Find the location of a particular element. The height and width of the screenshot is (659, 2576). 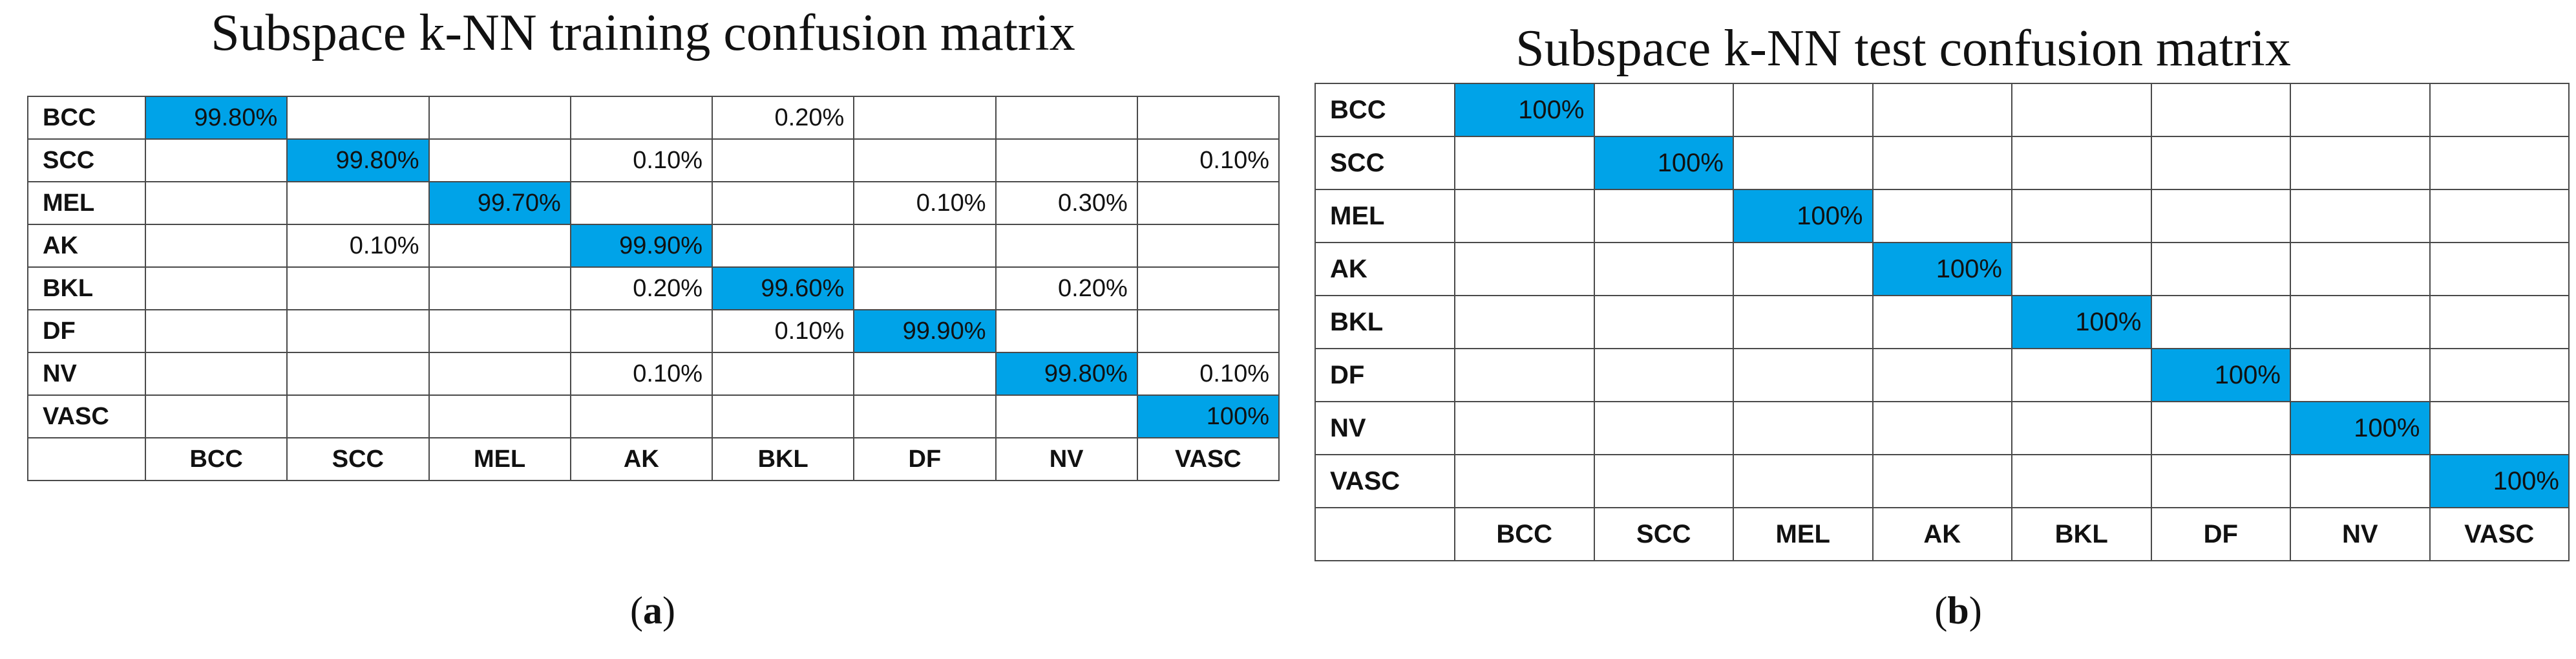

matrix-row: DF 100% is located at coordinates (1942, 375).